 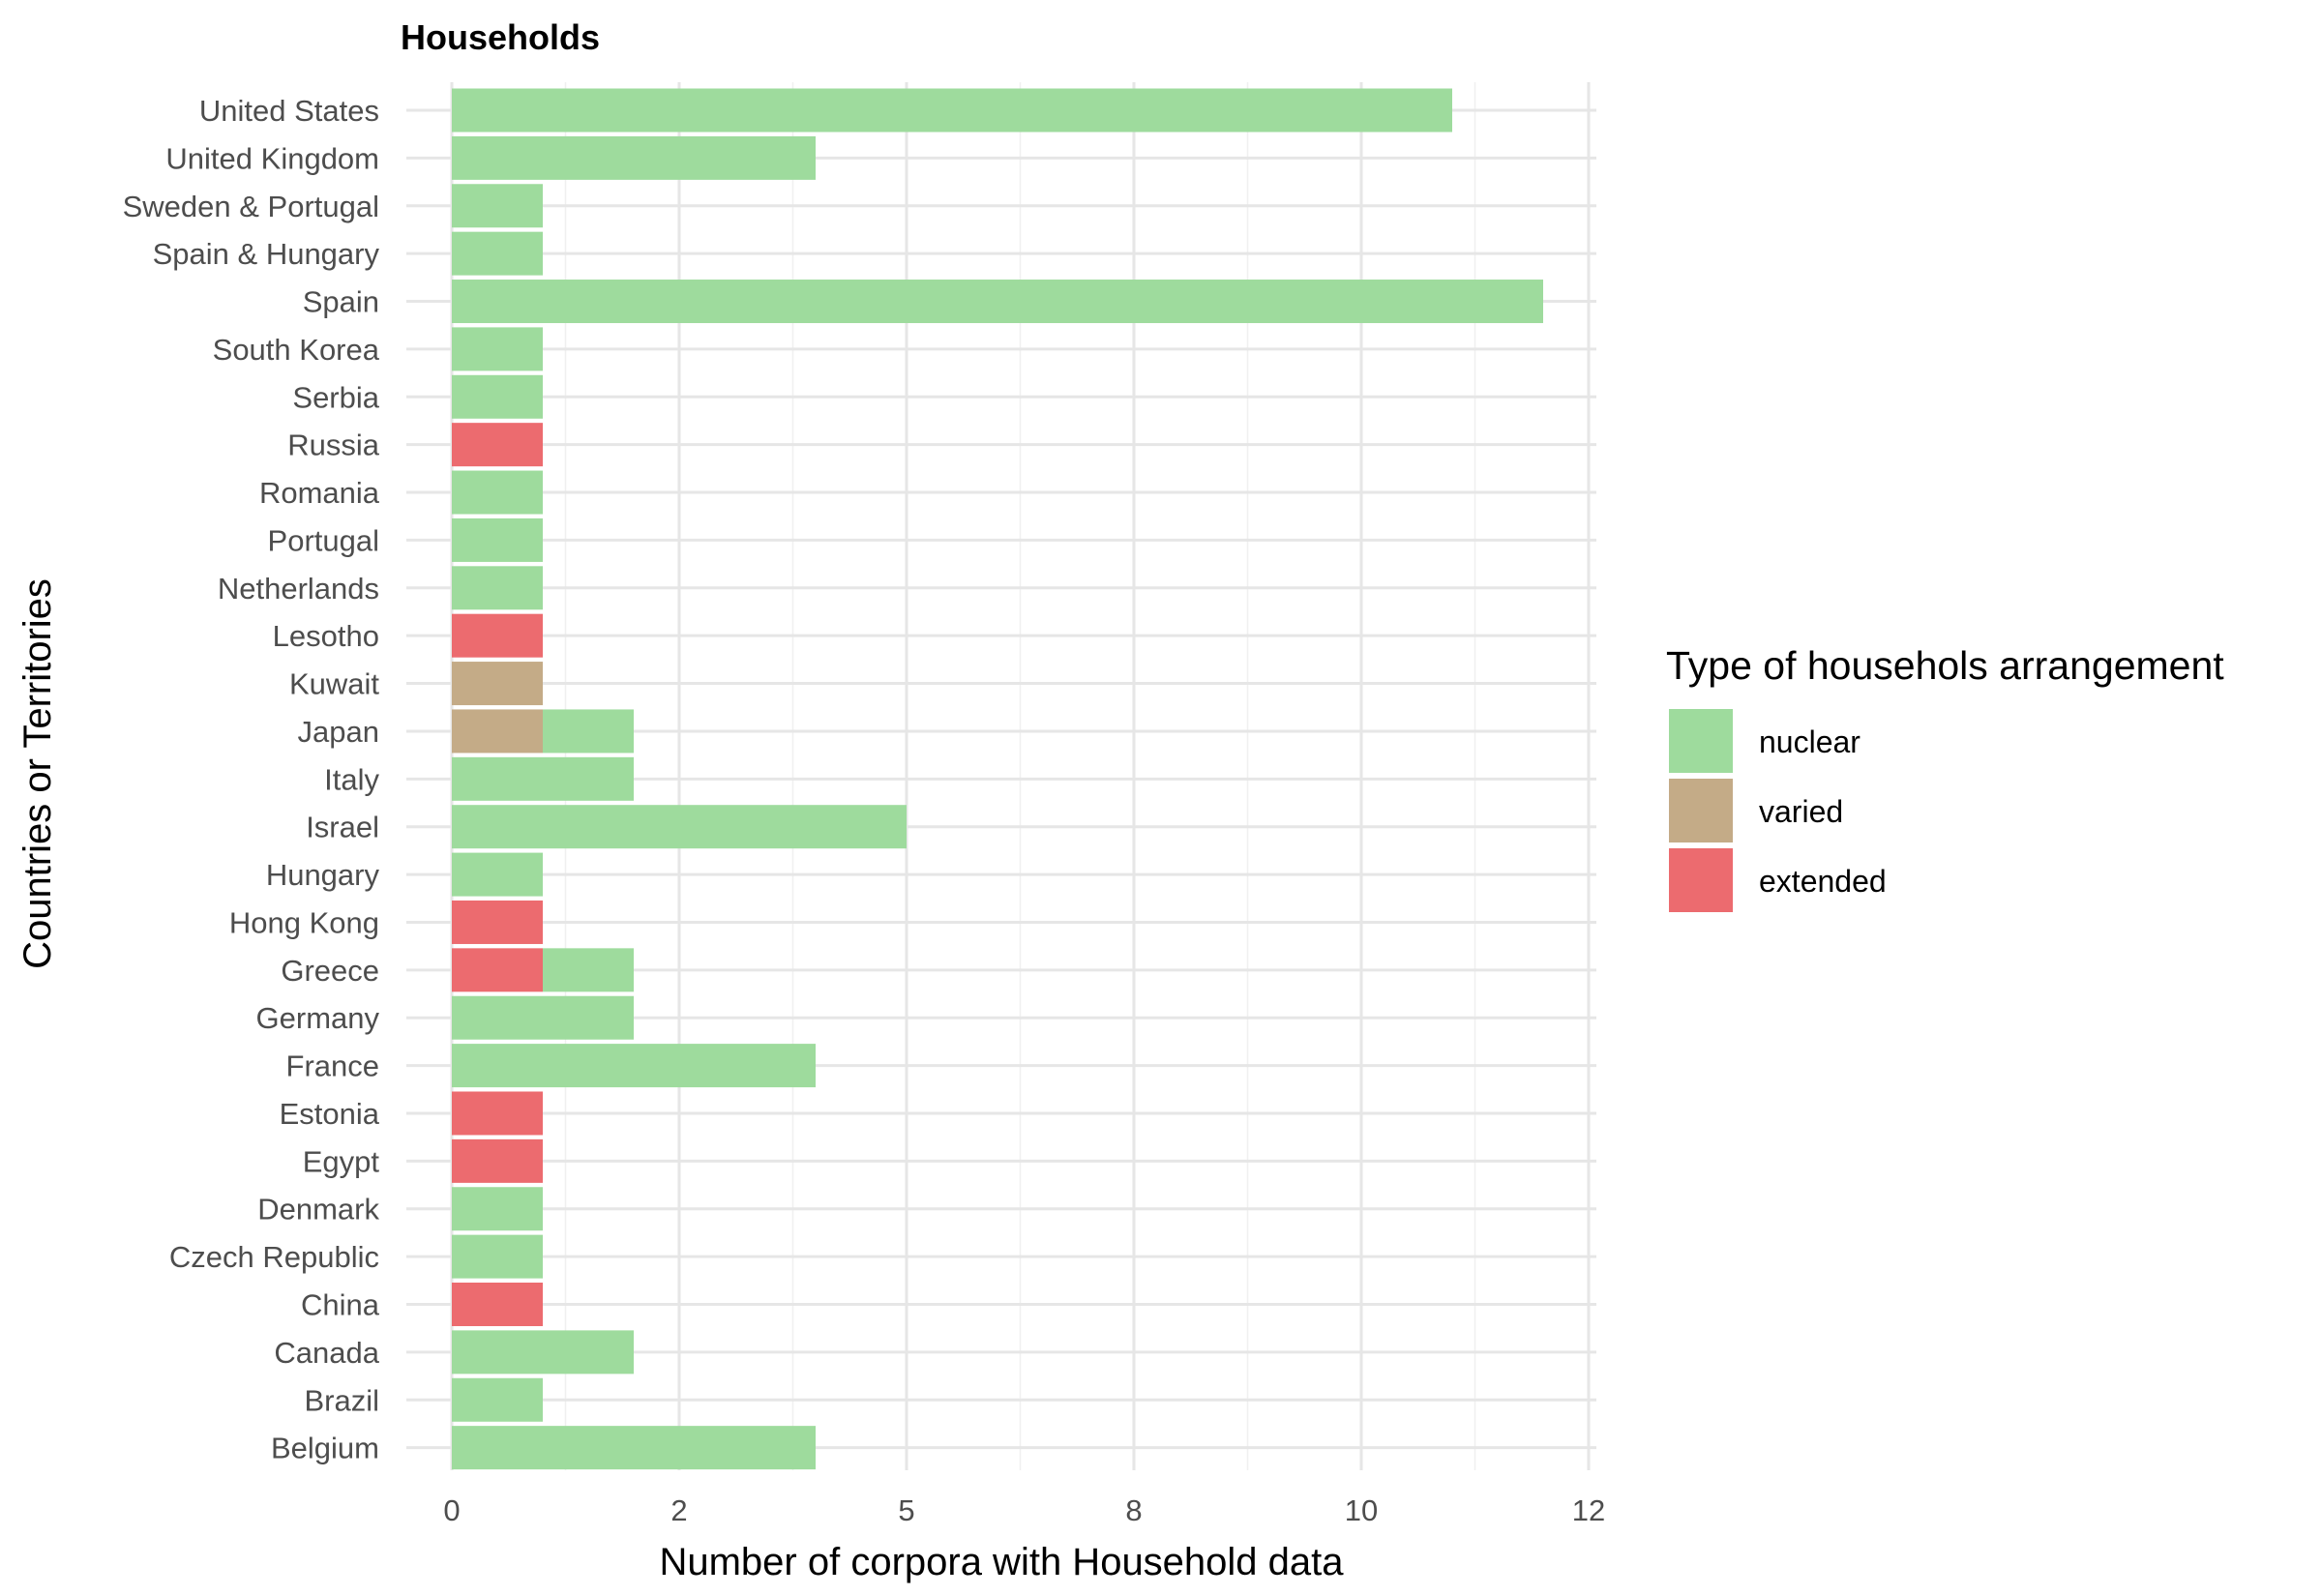 What do you see at coordinates (341, 1161) in the screenshot?
I see `y-tick-label: Egypt` at bounding box center [341, 1161].